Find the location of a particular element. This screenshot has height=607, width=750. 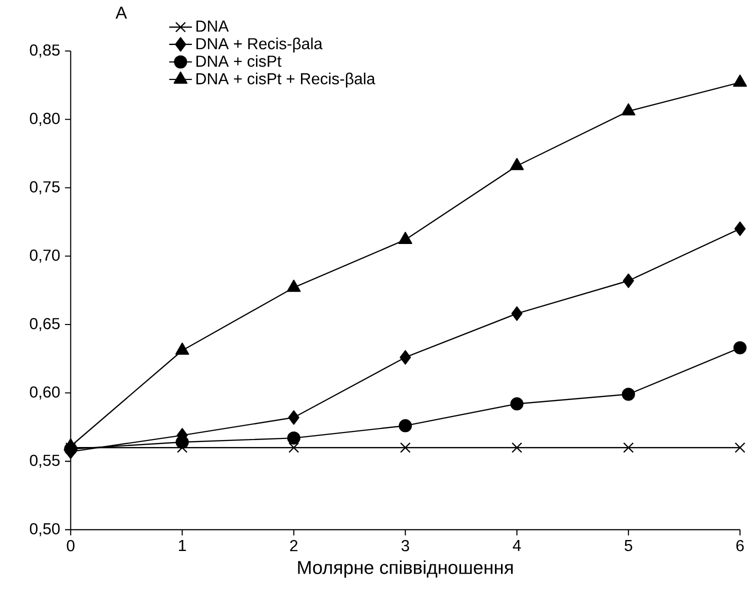

text: A is located at coordinates (121, 12).